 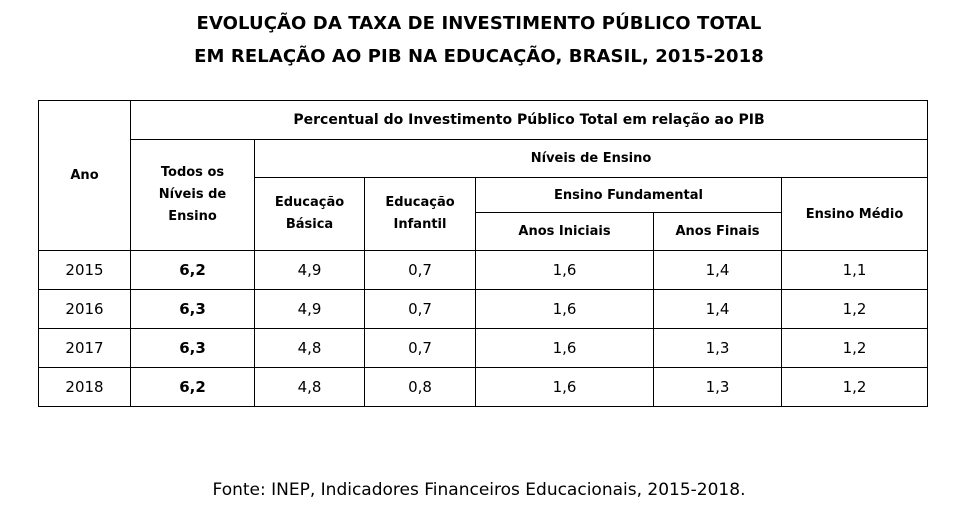 What do you see at coordinates (84, 309) in the screenshot?
I see `cell-ano: 2016` at bounding box center [84, 309].